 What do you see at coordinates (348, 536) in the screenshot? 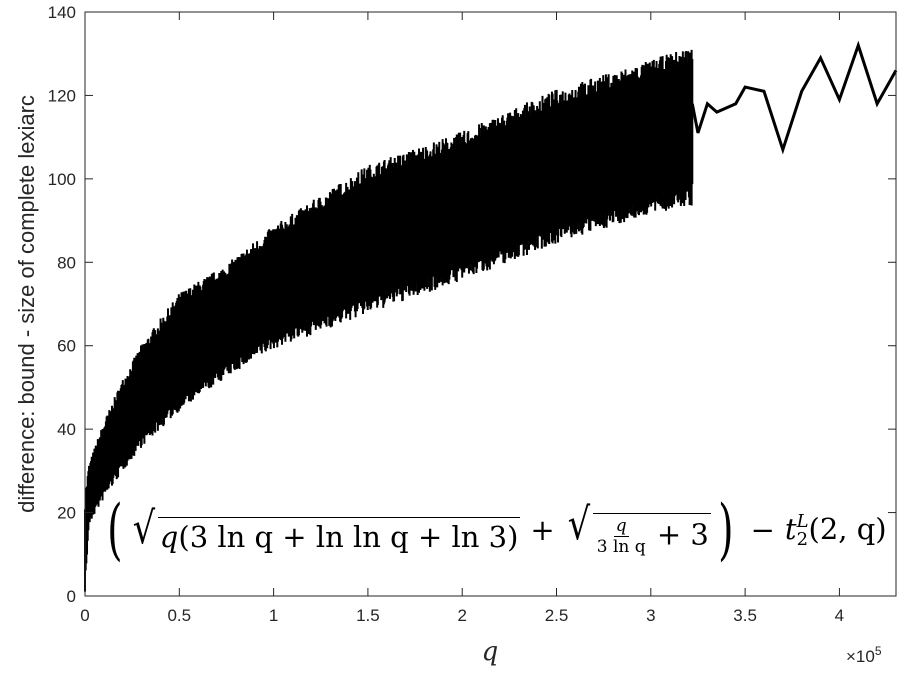
I see `sqrt1-rest: (3 ln q + ln ln q + ln 3)` at bounding box center [348, 536].